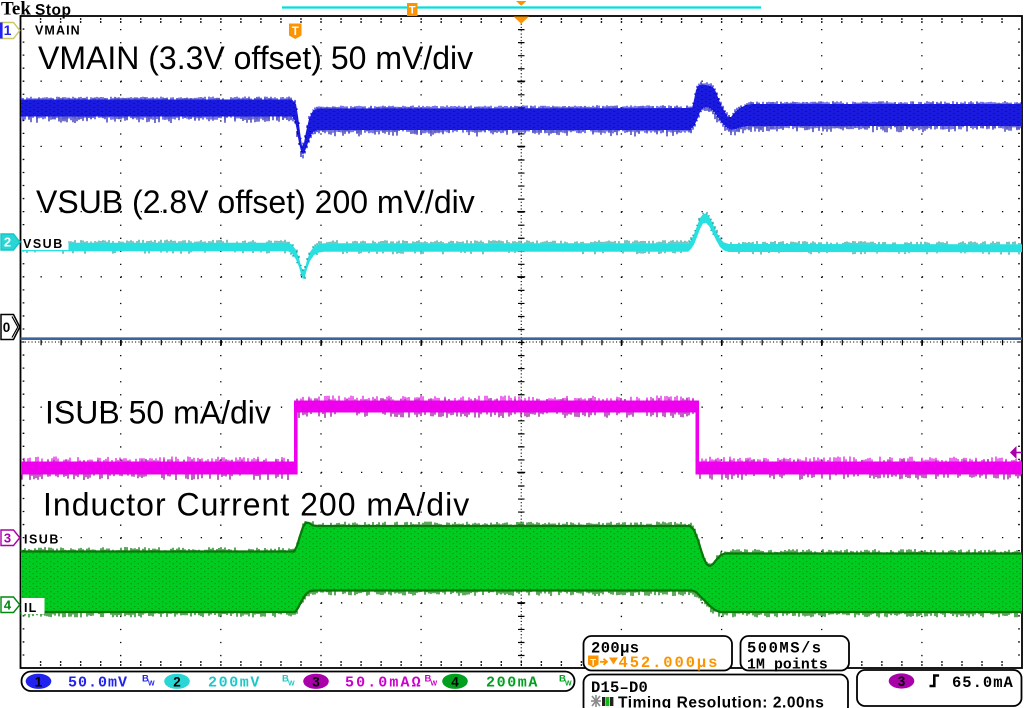  Describe the element at coordinates (787, 666) in the screenshot. I see `svg-text: 1M points` at that location.